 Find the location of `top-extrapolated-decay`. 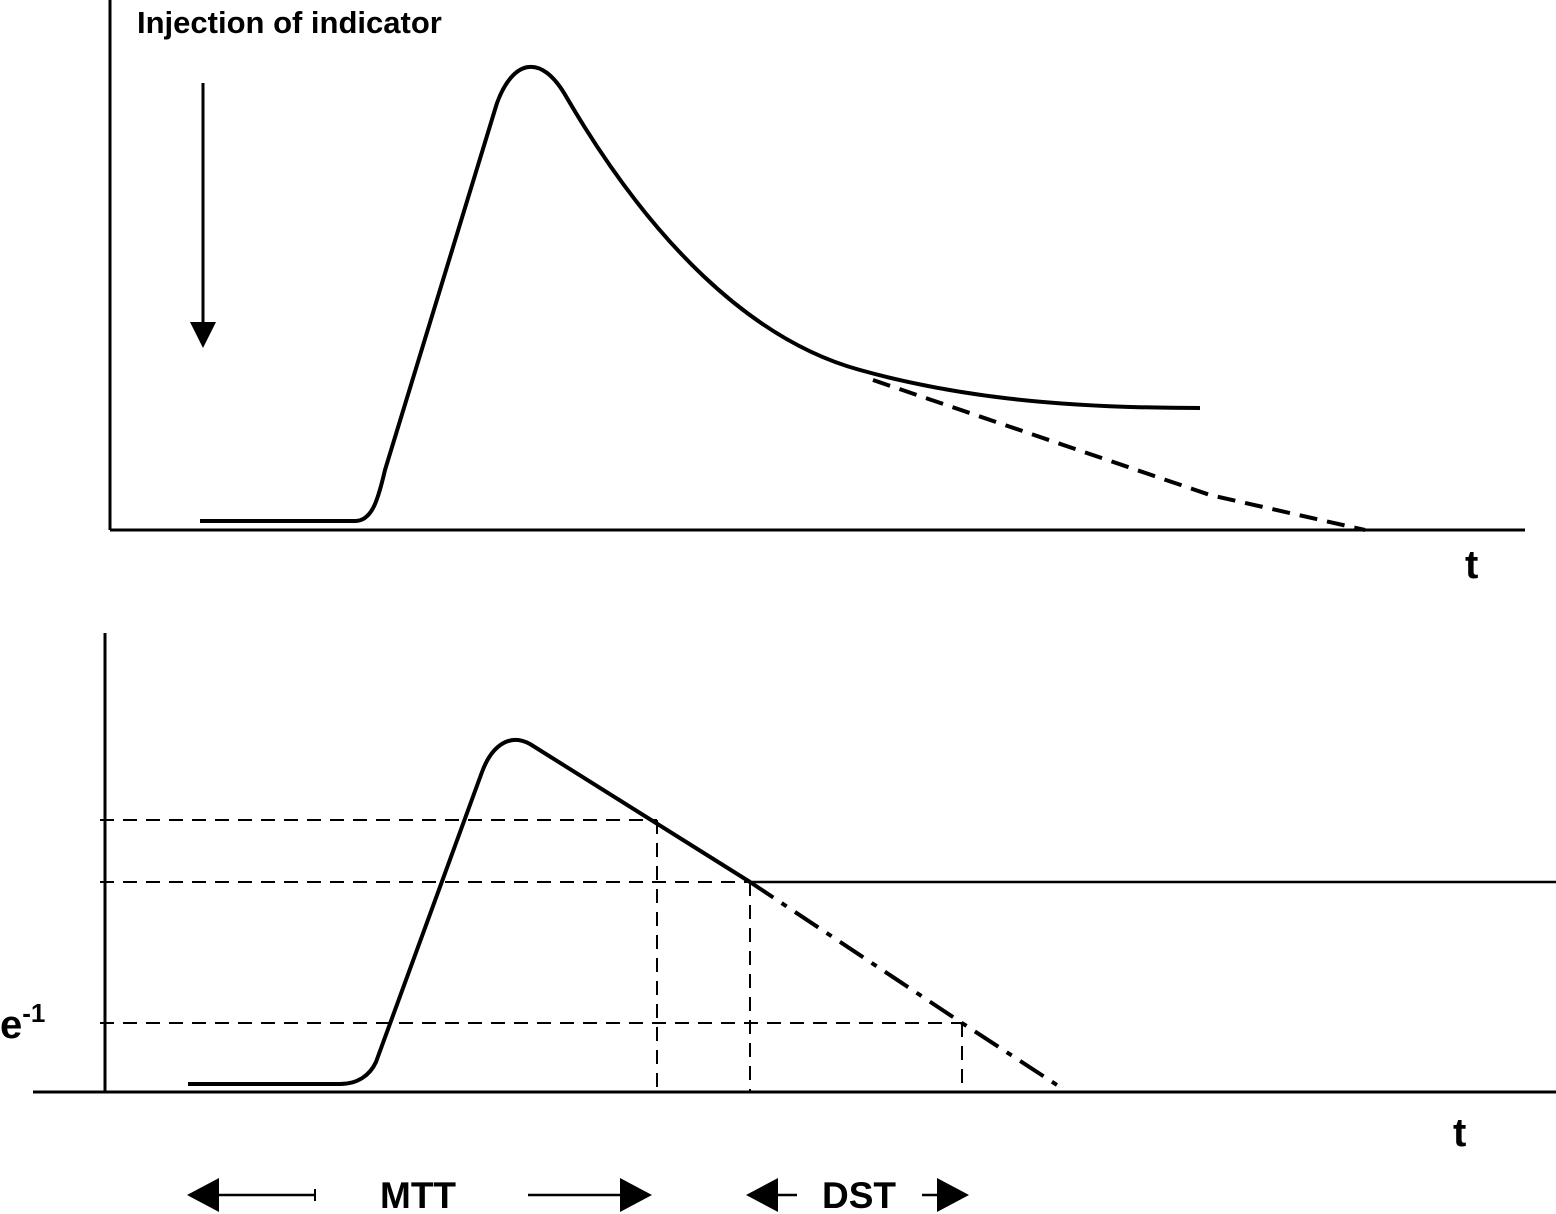

top-extrapolated-decay is located at coordinates (1119, 455).